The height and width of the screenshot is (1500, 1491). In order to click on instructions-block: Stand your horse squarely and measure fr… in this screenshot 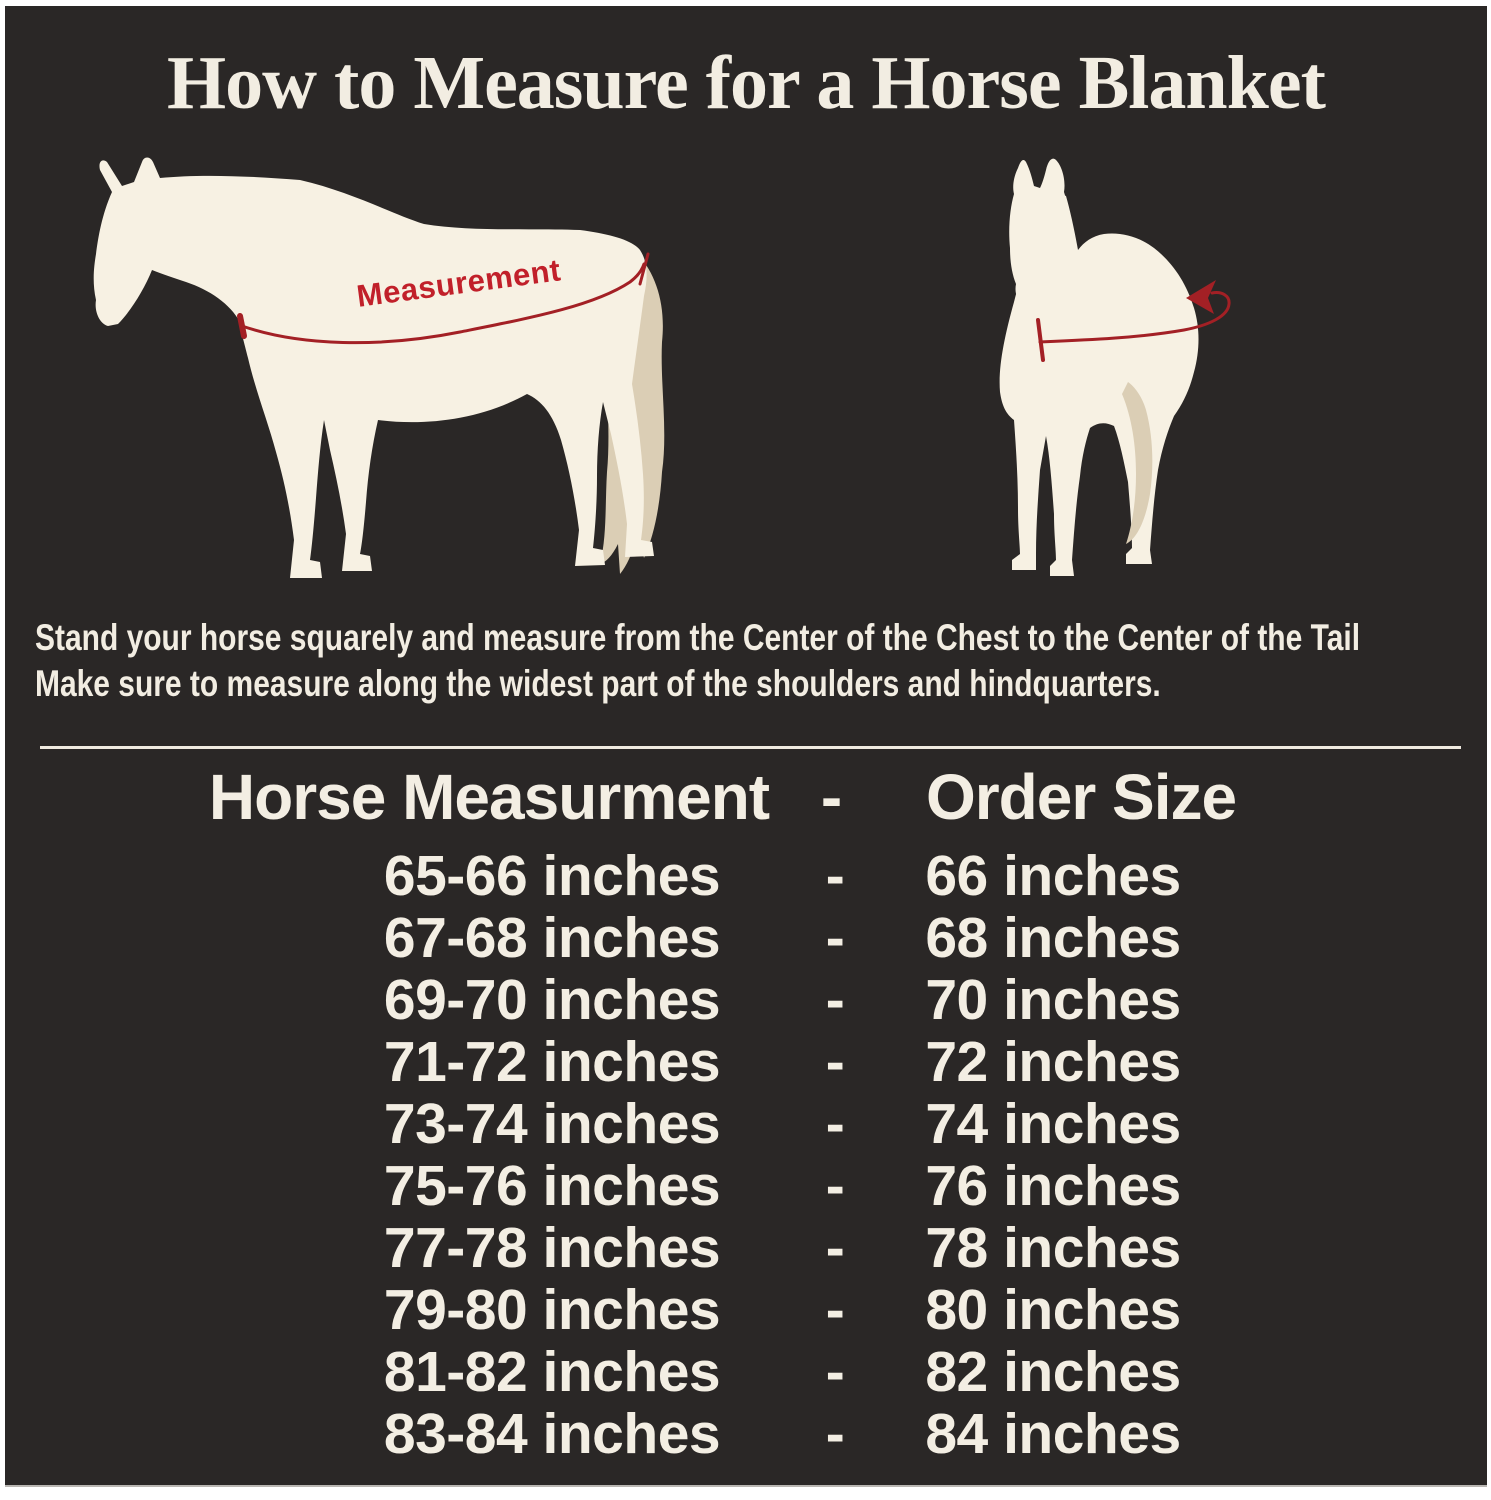, I will do `click(763, 661)`.